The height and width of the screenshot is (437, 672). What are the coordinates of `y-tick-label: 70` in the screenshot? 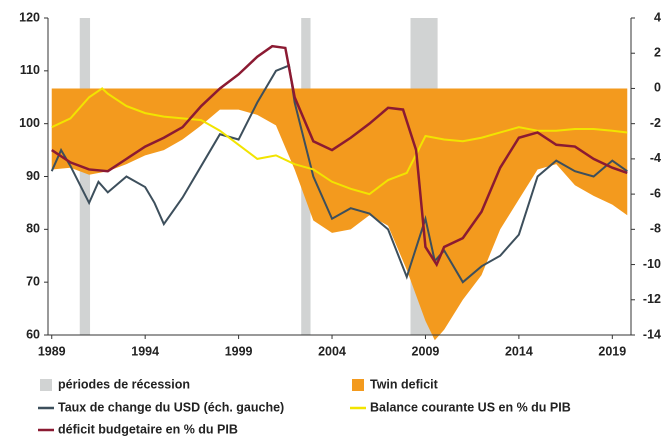 It's located at (33, 281).